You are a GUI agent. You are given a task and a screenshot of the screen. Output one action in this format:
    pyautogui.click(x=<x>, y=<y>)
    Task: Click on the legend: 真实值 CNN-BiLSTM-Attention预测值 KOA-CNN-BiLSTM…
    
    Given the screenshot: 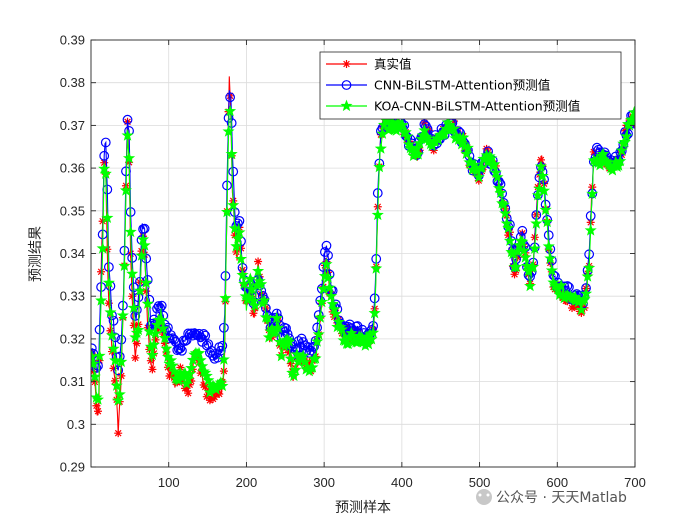 What is the action you would take?
    pyautogui.click(x=470, y=85)
    